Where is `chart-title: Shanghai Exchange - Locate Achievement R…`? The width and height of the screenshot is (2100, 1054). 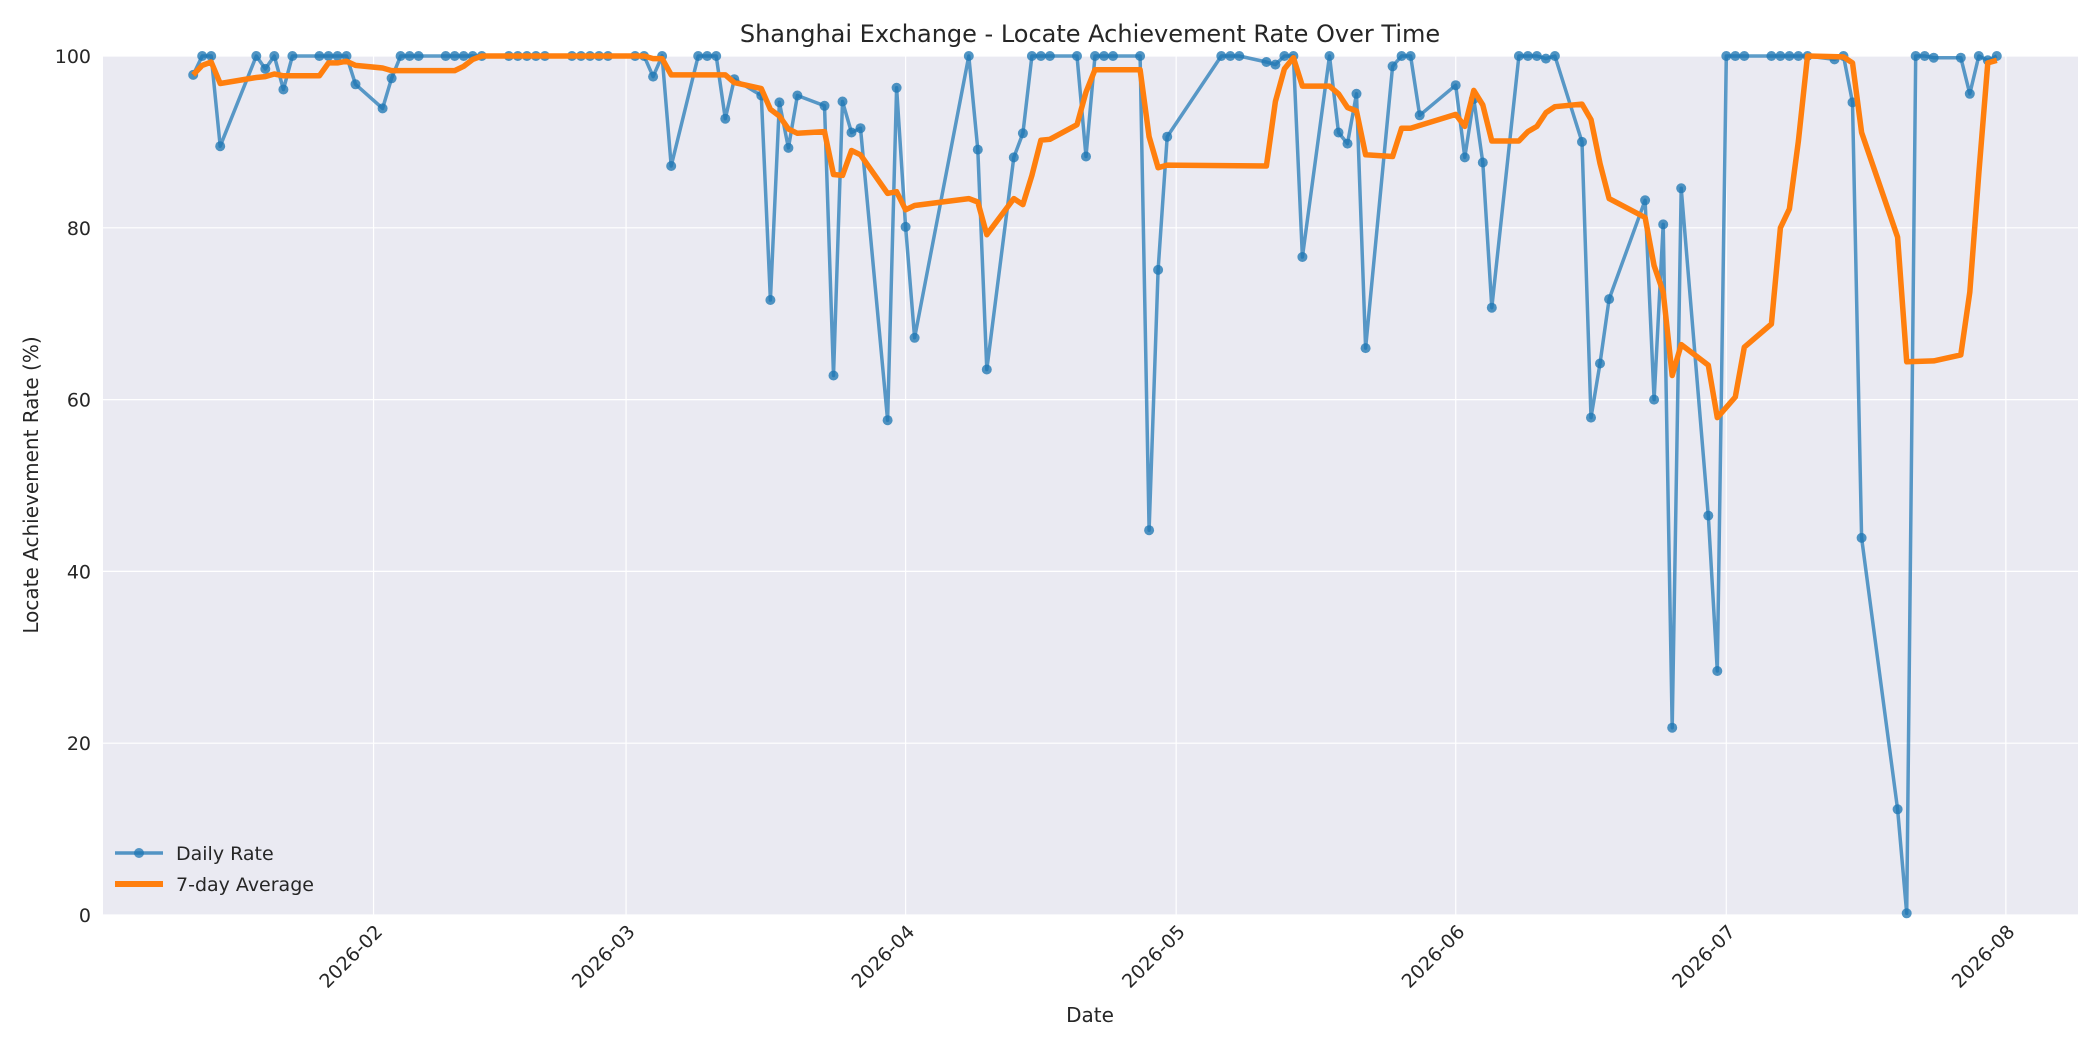
chart-title: Shanghai Exchange - Locate Achievement R… is located at coordinates (1090, 34).